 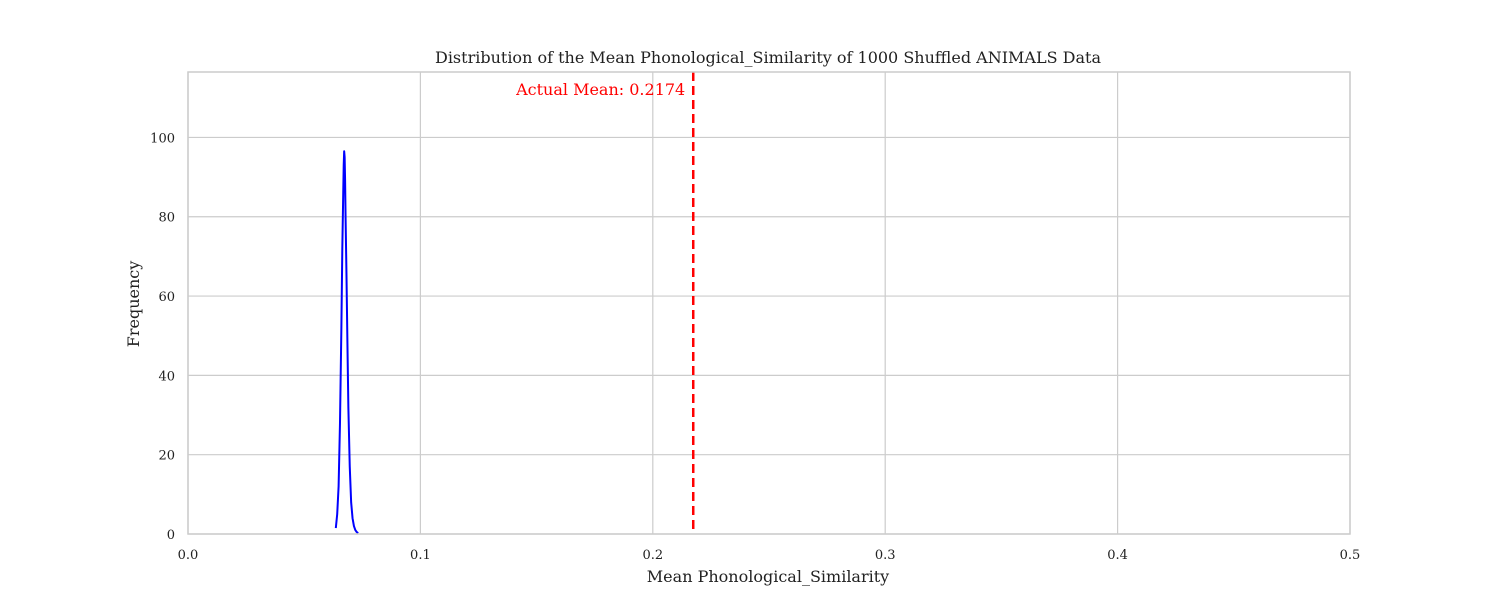 What do you see at coordinates (133, 304) in the screenshot?
I see `y-axis-title: Frequency` at bounding box center [133, 304].